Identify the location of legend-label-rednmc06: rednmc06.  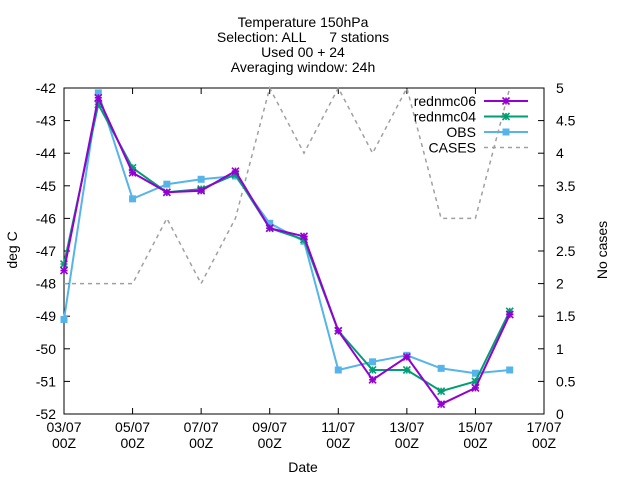
(445, 101).